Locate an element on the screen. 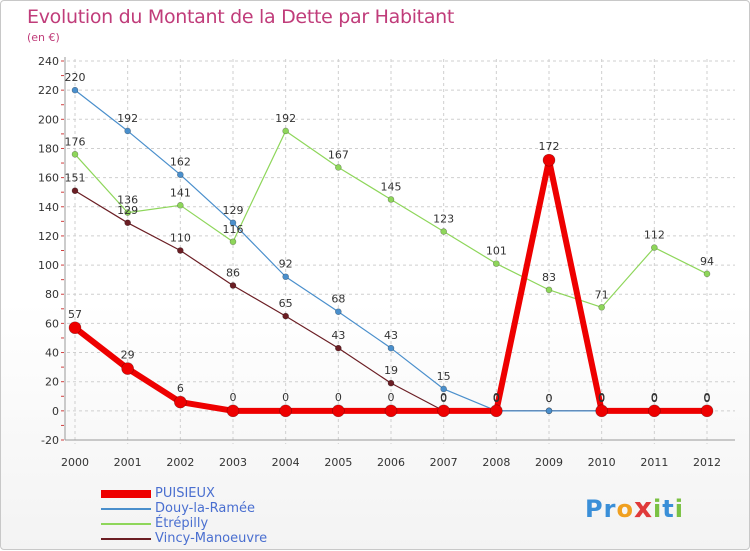 Image resolution: width=750 pixels, height=551 pixels. y-tick-label: 60 is located at coordinates (52, 323).